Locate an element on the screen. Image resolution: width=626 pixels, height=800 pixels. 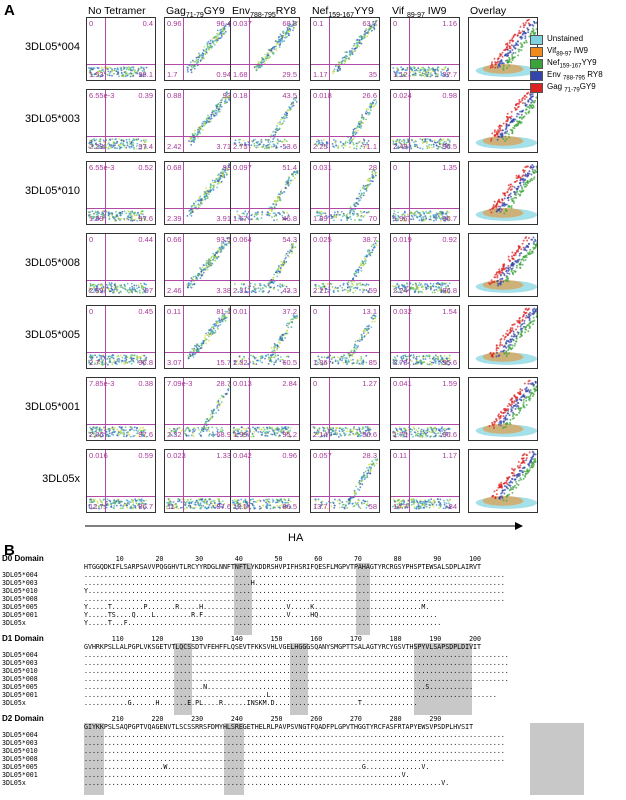
quadrant-value: 0.11 is located at coordinates (174, 311).